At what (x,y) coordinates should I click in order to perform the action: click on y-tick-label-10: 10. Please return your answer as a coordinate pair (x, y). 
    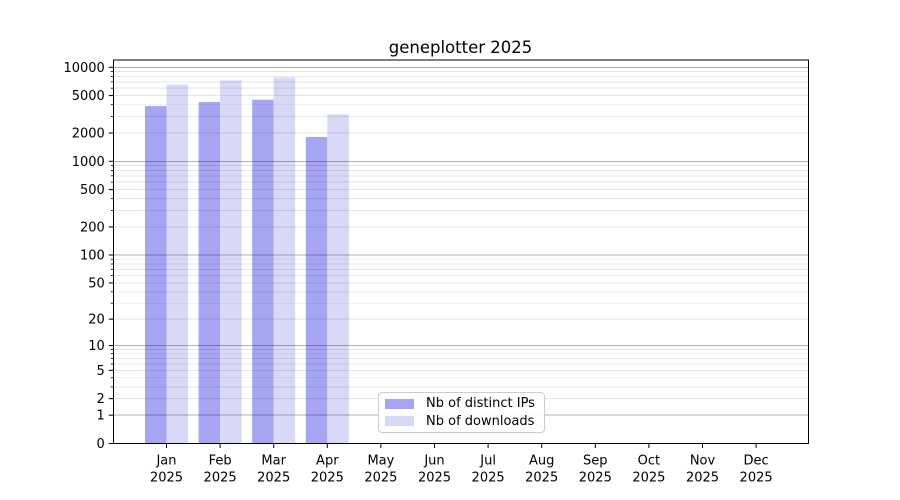
    Looking at the image, I should click on (96, 346).